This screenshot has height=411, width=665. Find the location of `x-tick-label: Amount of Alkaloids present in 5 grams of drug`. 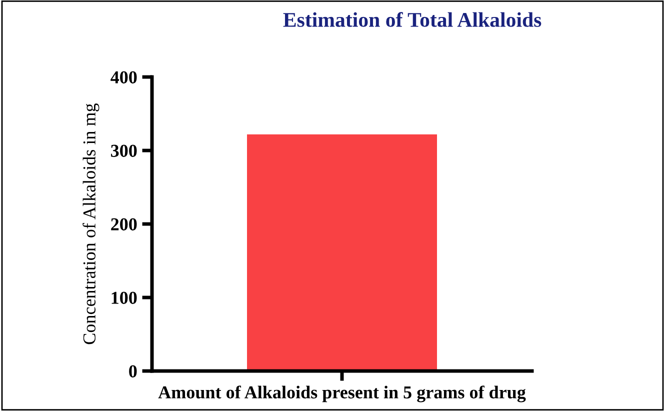

x-tick-label: Amount of Alkaloids present in 5 grams of drug is located at coordinates (342, 394).